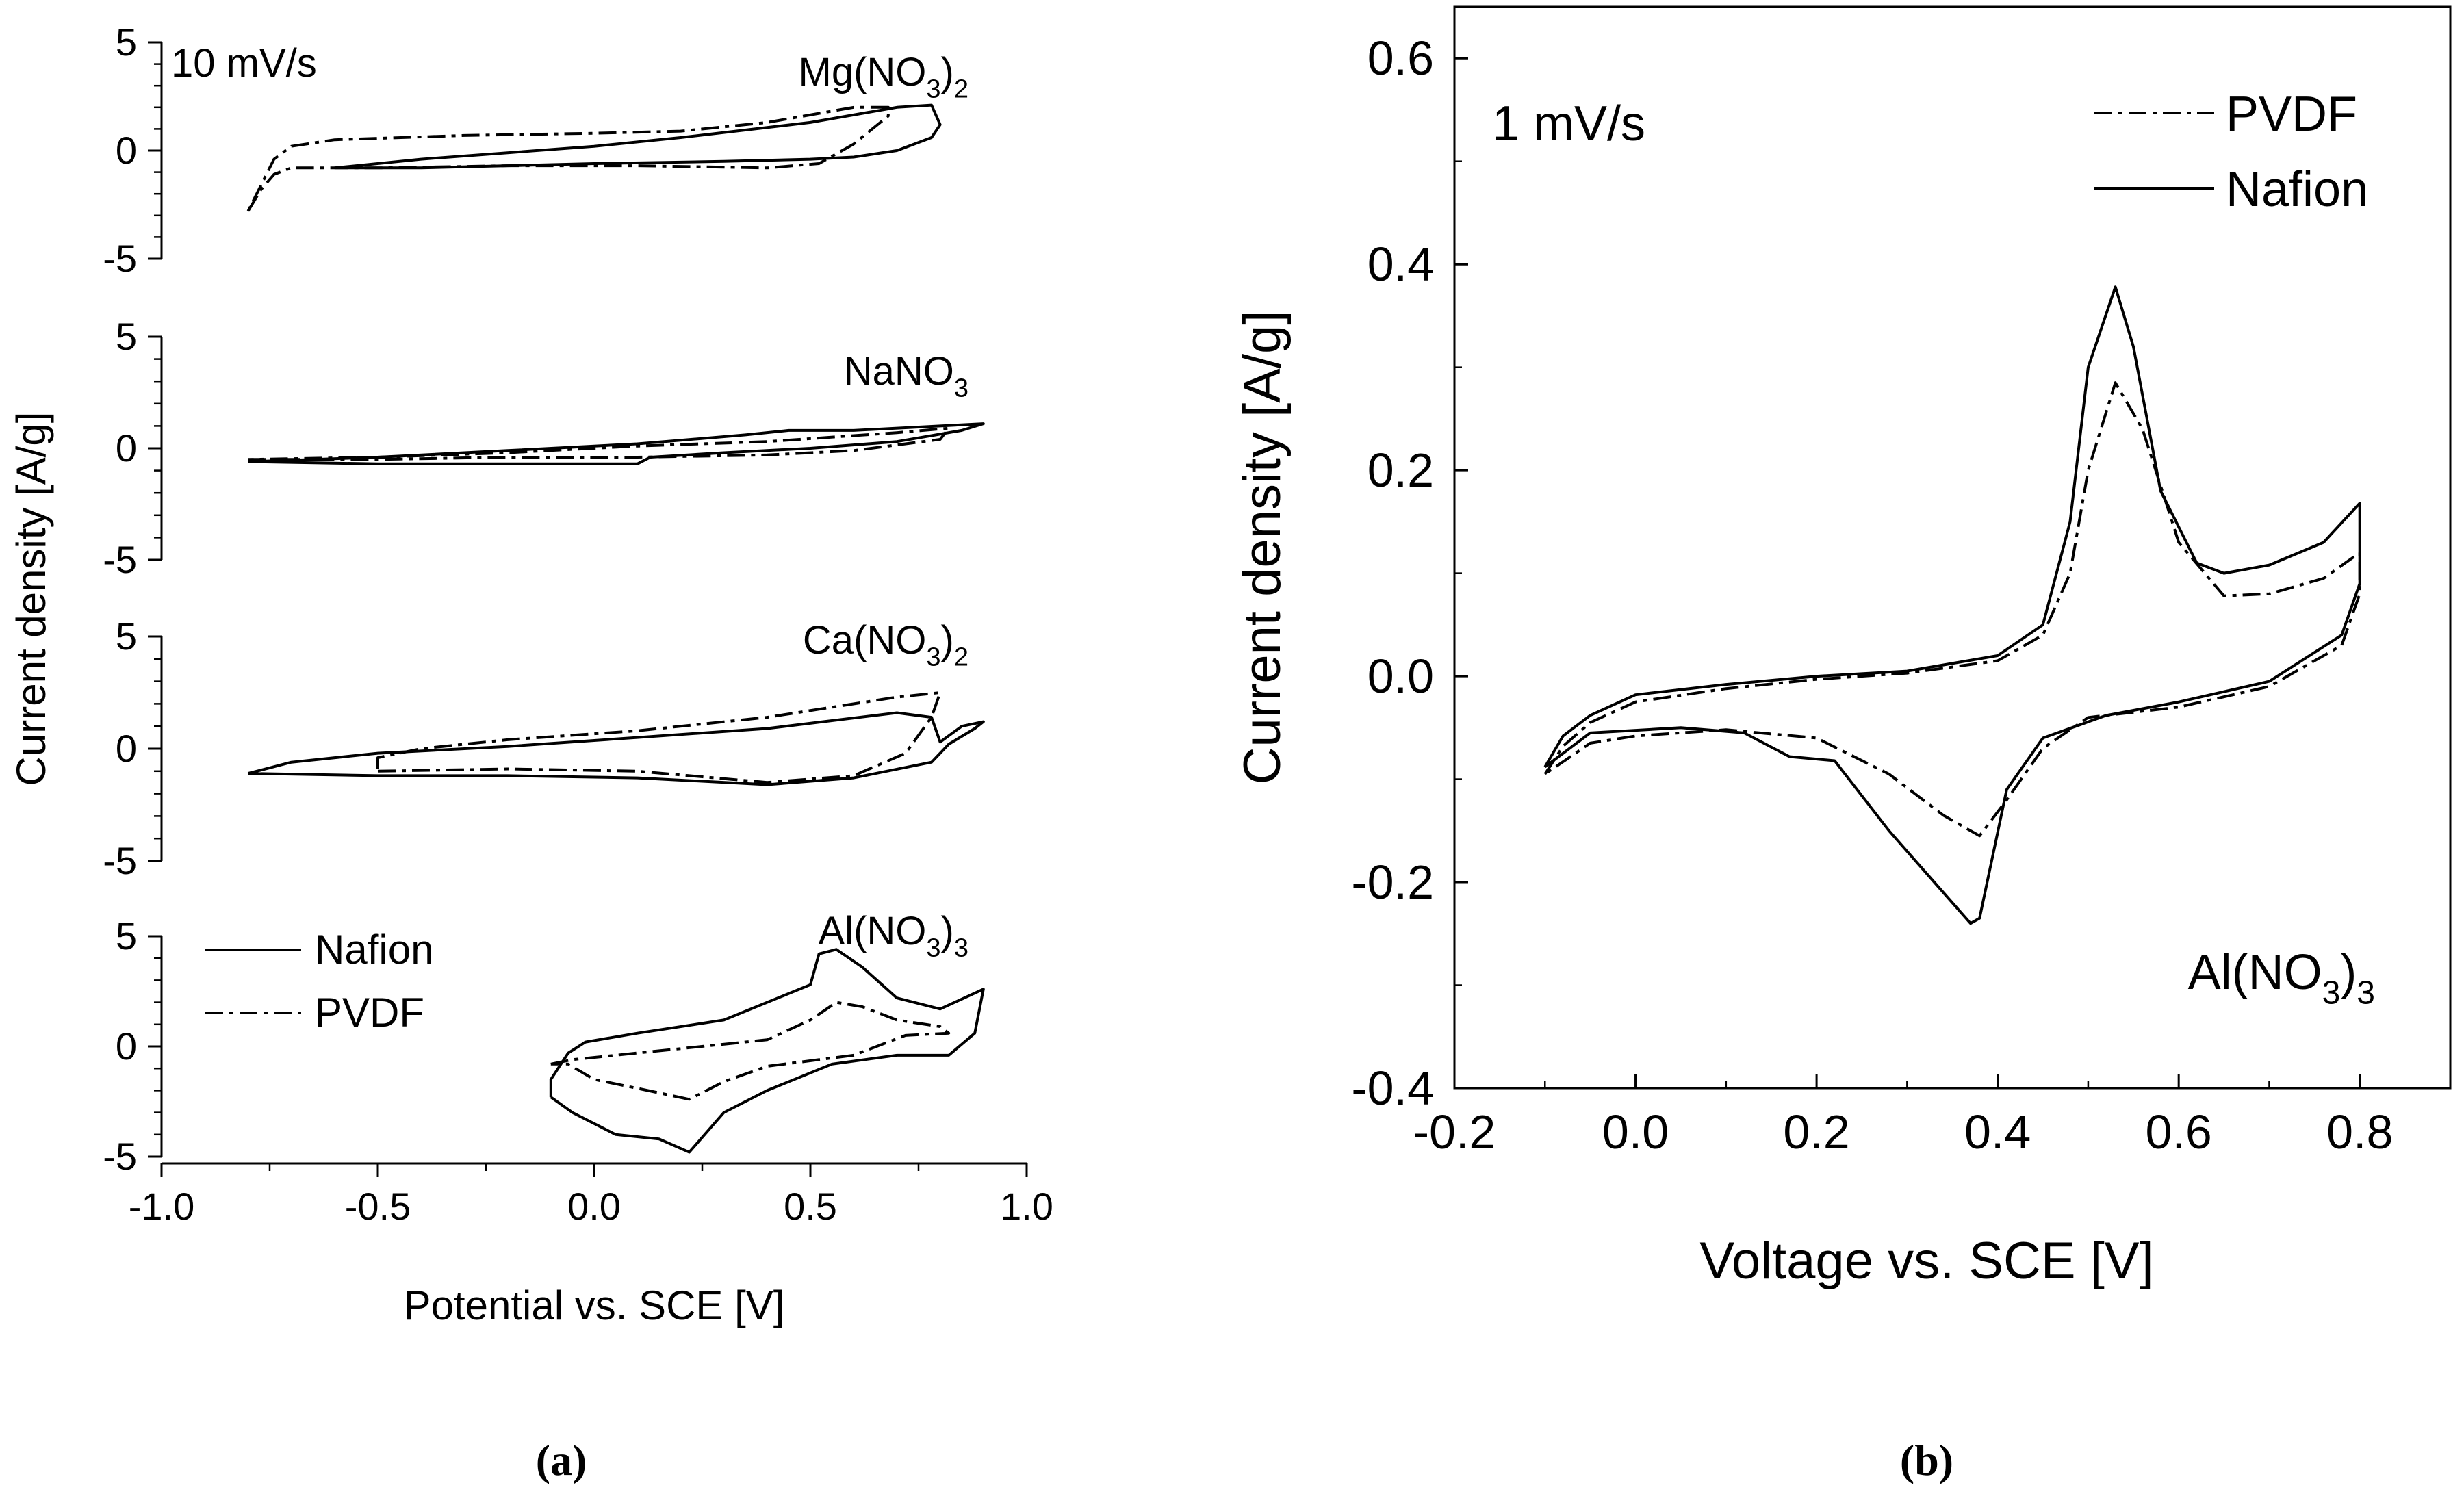 The height and width of the screenshot is (1494, 2464). I want to click on subplot-3-series-nafion, so click(767, 1051).